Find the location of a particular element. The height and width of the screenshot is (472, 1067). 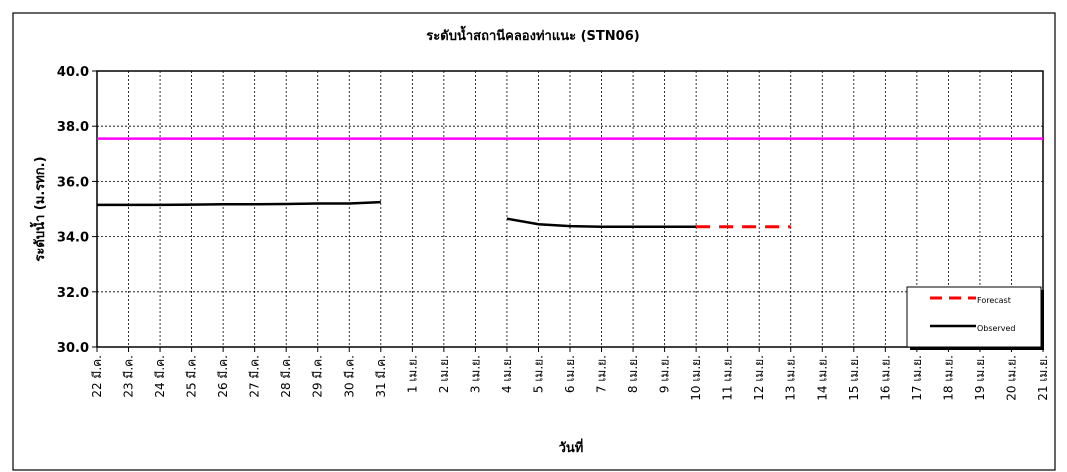

x-tick-label: 4 เม.ย. is located at coordinates (507, 374).